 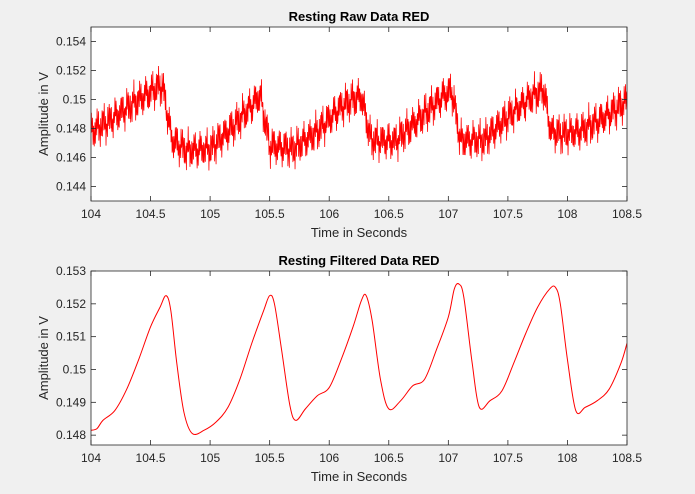 What do you see at coordinates (71, 187) in the screenshot?
I see `y-tick-label: 0.144` at bounding box center [71, 187].